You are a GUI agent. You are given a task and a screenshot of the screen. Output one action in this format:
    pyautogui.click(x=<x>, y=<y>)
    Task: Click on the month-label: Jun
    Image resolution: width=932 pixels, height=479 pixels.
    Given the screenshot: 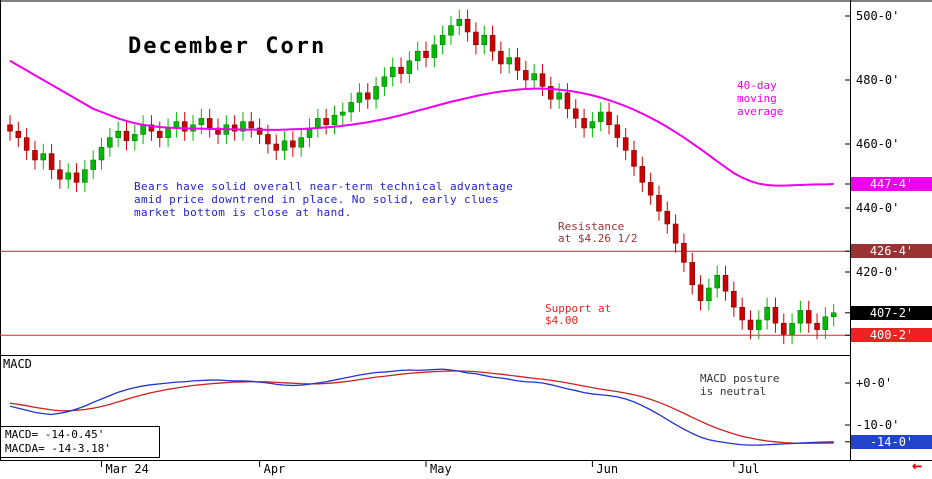 What is the action you would take?
    pyautogui.click(x=607, y=469)
    